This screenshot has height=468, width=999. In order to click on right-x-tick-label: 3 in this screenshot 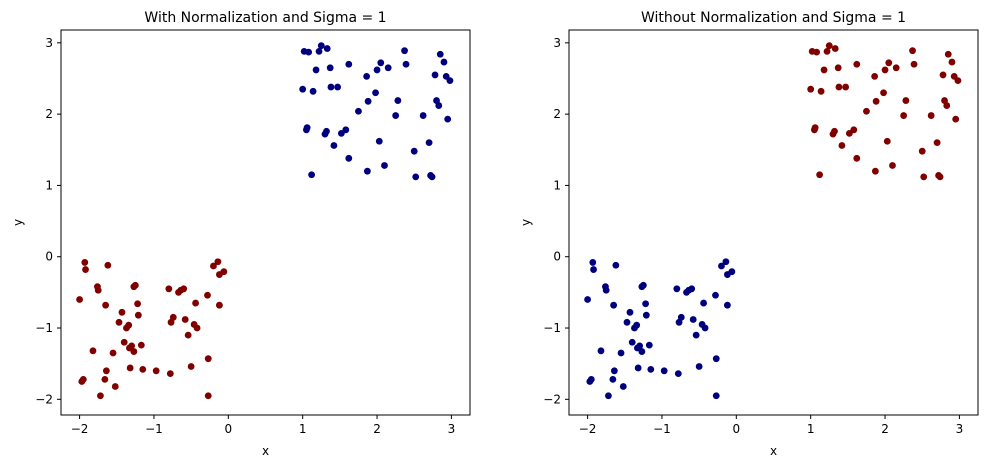, I will do `click(960, 429)`.